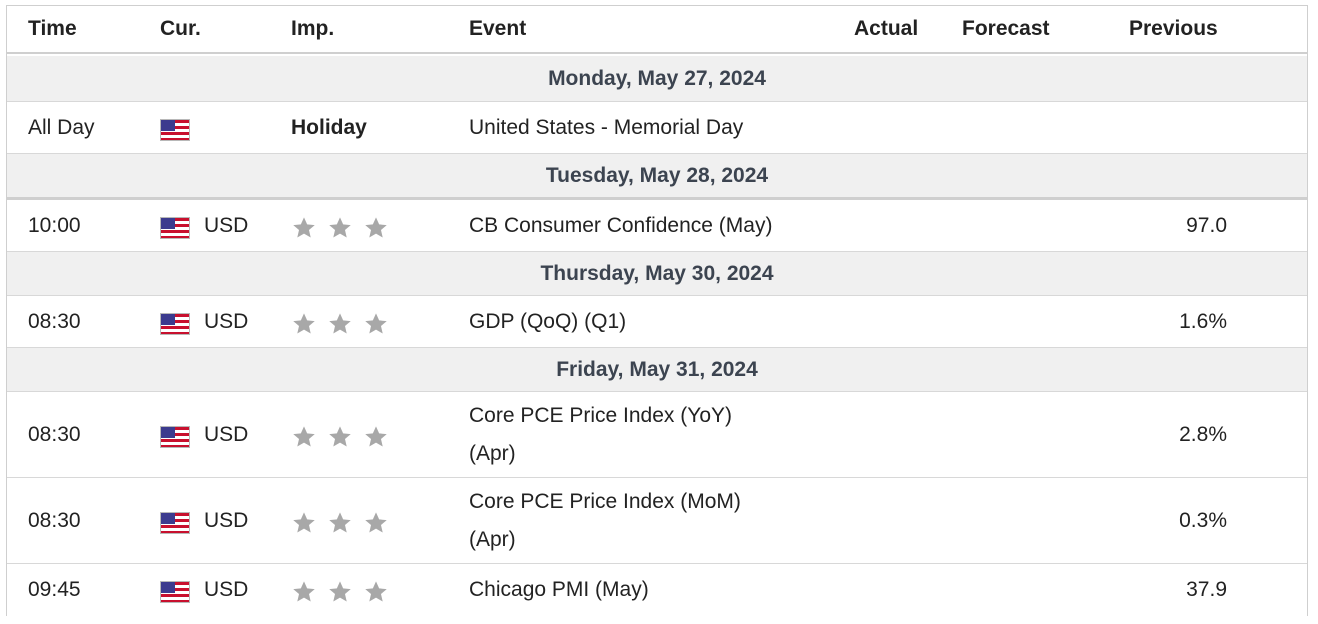 The width and height of the screenshot is (1318, 624). What do you see at coordinates (605, 501) in the screenshot?
I see `event-name-line: Core PCE Price Index (MoM)` at bounding box center [605, 501].